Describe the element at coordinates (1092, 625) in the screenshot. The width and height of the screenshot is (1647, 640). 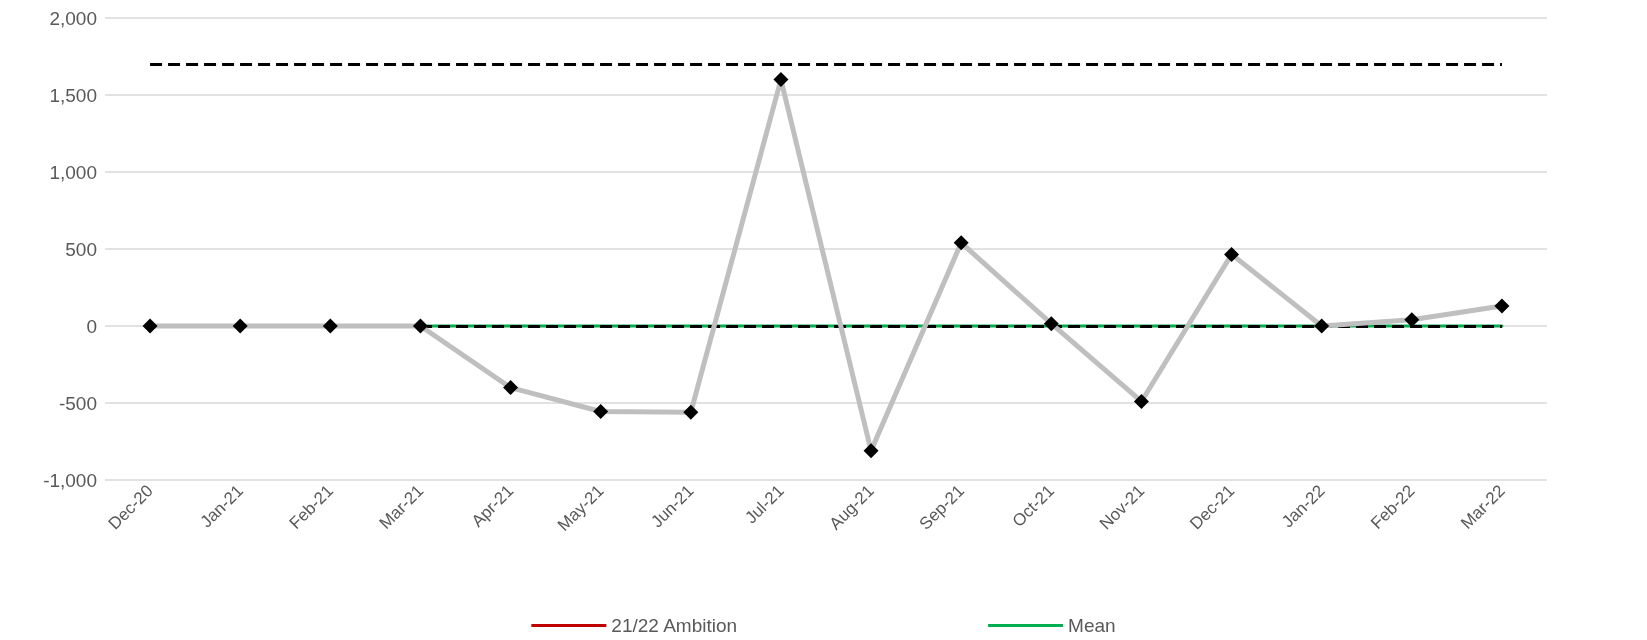
I see `legend-label: Mean` at that location.